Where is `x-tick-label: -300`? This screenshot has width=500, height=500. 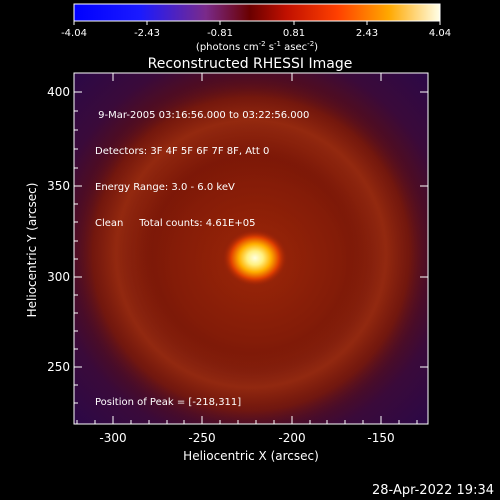
x-tick-label: -300 is located at coordinates (112, 438).